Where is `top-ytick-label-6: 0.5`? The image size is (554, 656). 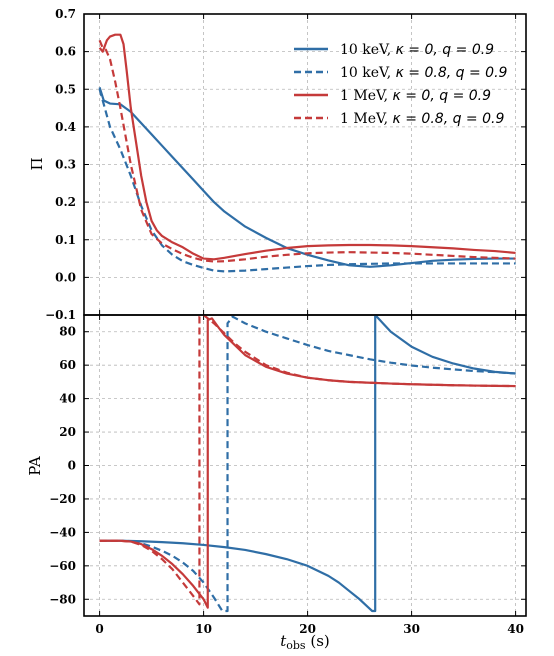 top-ytick-label-6: 0.5 is located at coordinates (65, 89).